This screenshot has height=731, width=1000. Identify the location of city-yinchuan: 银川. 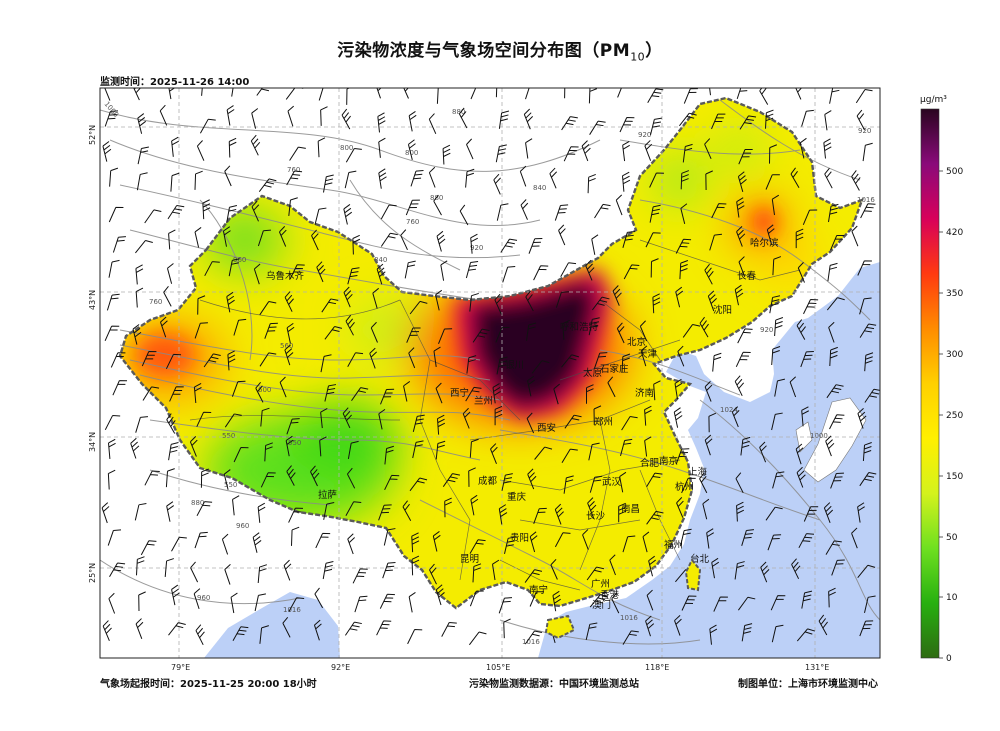
(514, 365).